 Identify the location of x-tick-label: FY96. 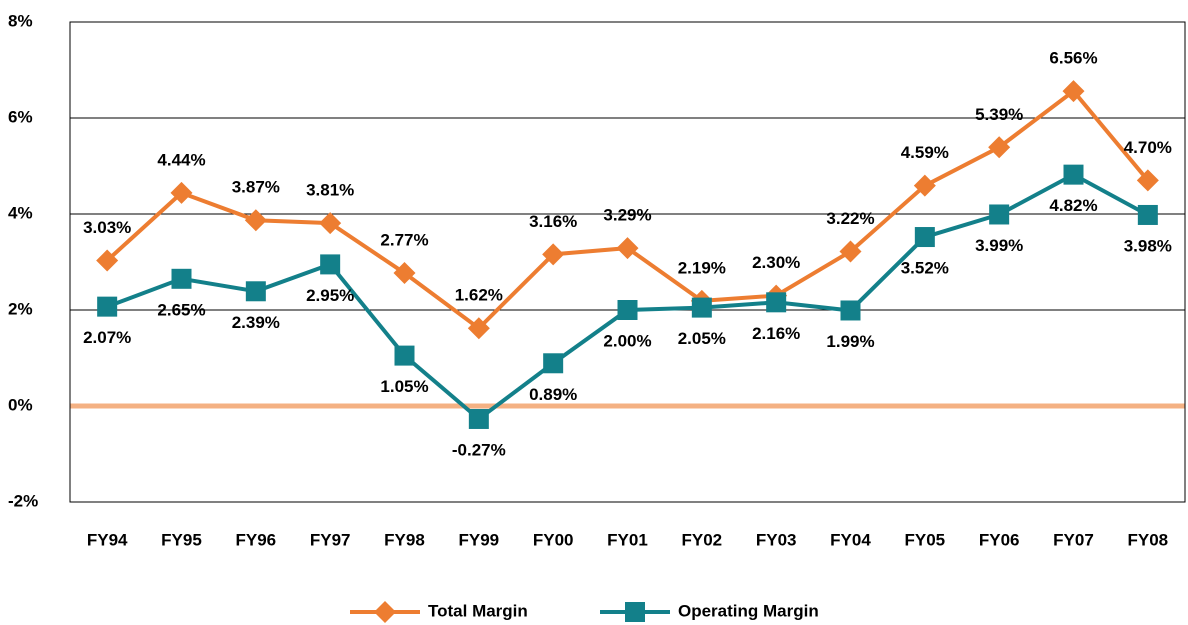
(256, 539).